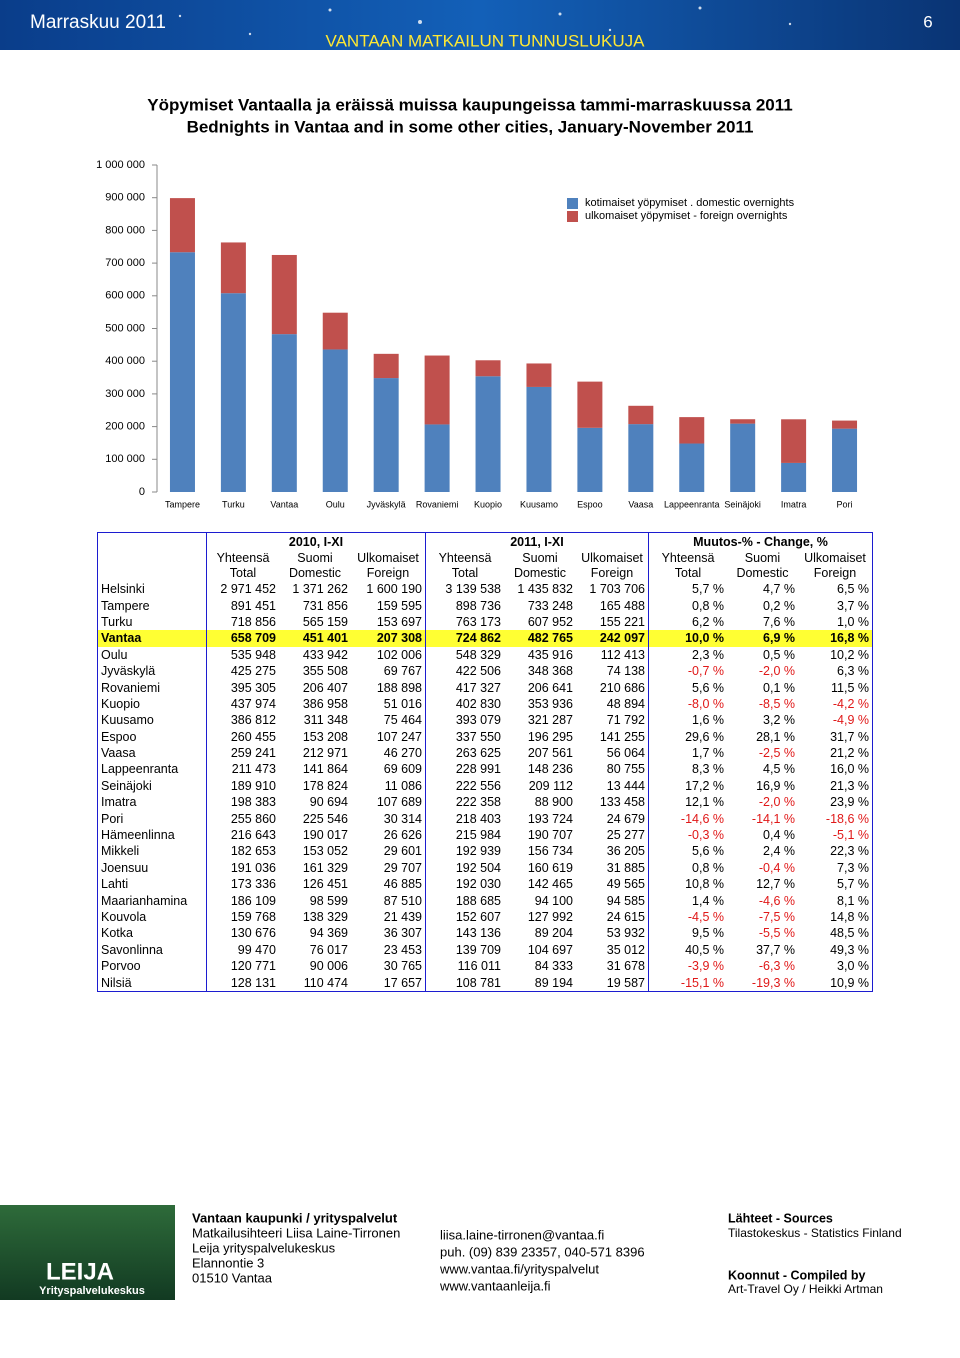 This screenshot has width=960, height=1358. What do you see at coordinates (325, 687) in the screenshot?
I see `table-cell: 206 407` at bounding box center [325, 687].